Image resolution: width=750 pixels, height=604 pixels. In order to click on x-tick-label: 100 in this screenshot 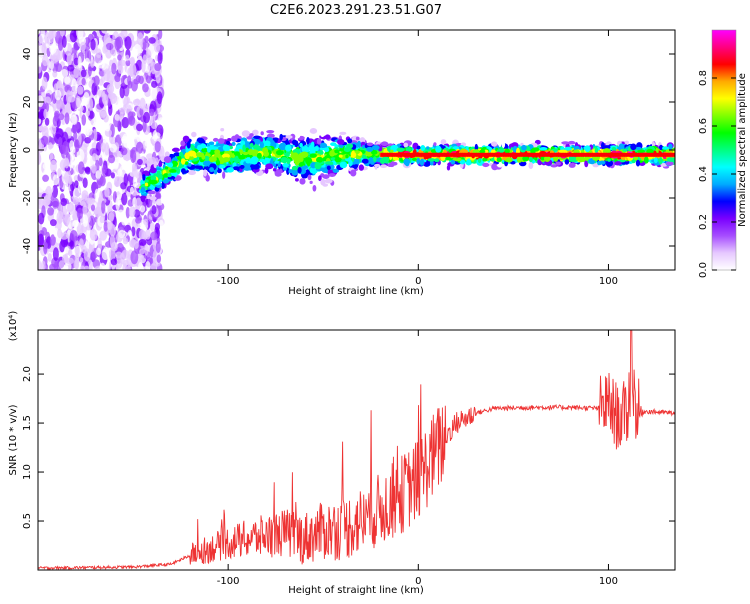, I will do `click(608, 581)`.